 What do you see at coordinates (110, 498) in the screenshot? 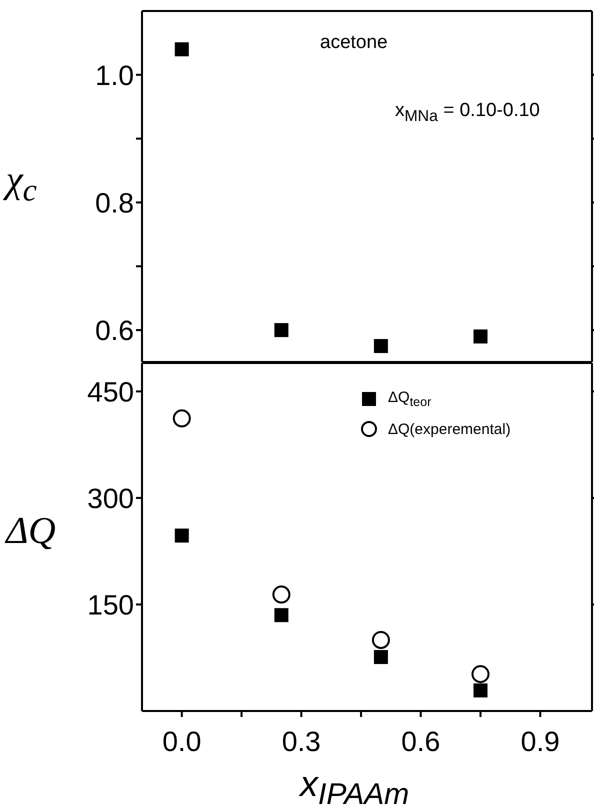
I see `y-tick-label: 300` at bounding box center [110, 498].